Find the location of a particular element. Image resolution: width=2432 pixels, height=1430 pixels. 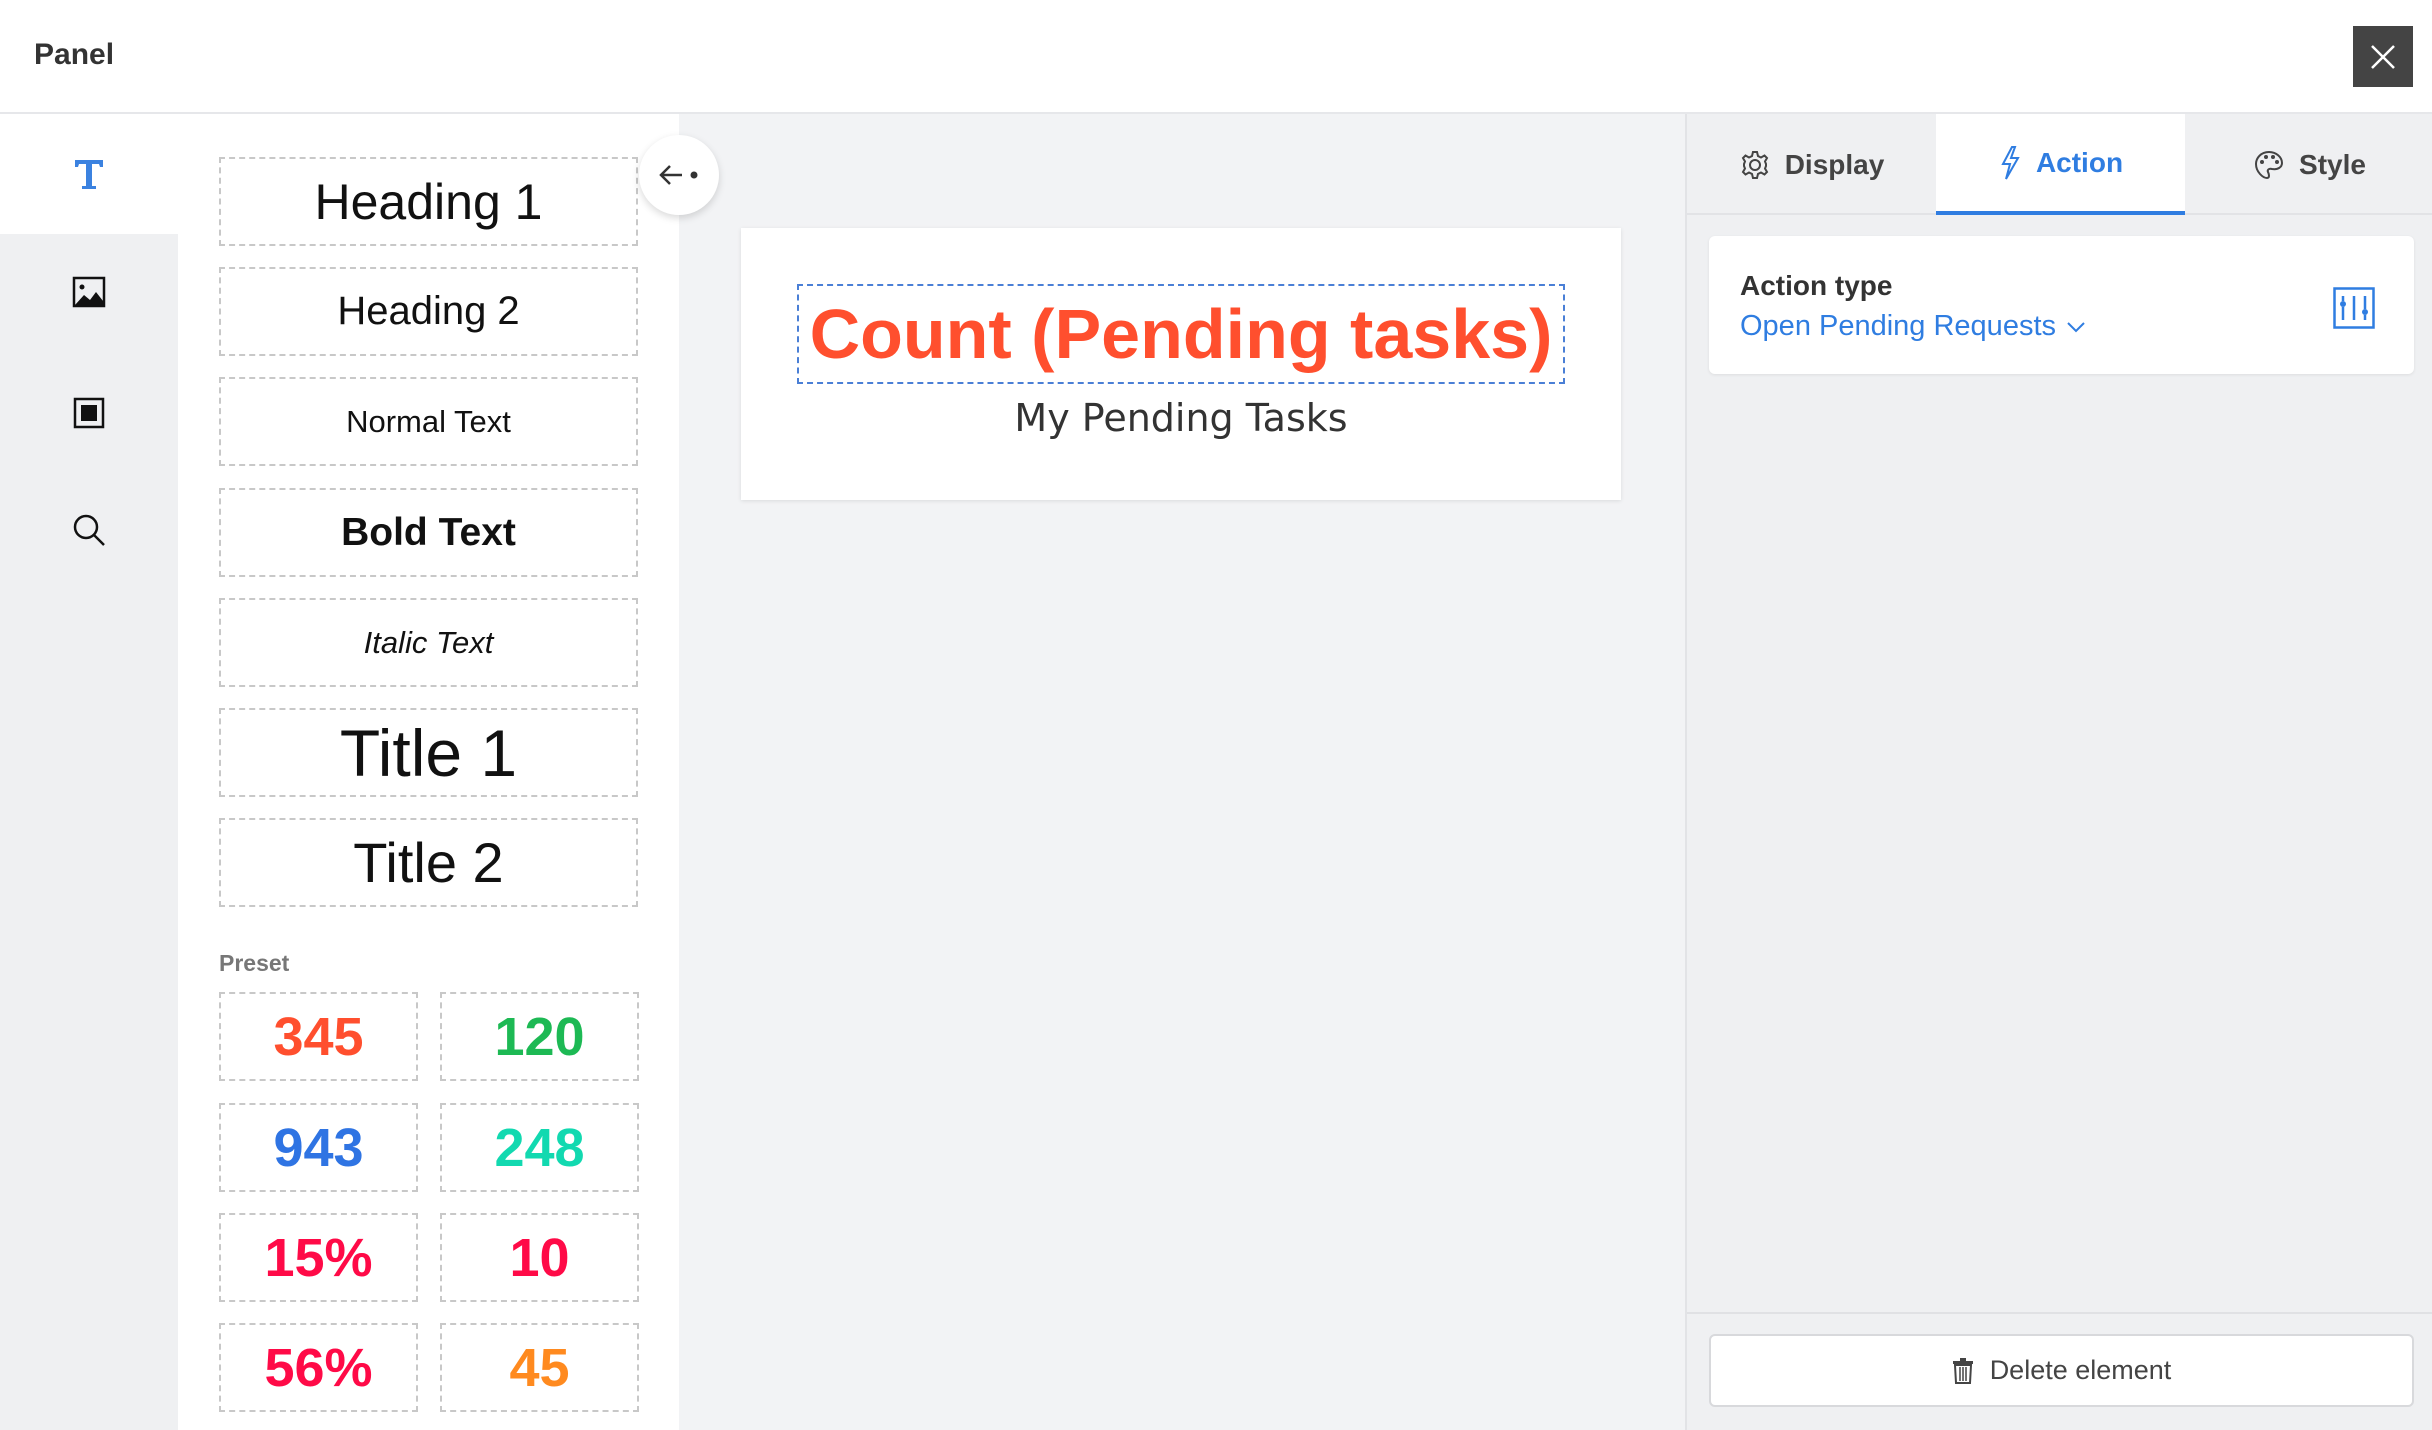

action-type-label: Action type is located at coordinates (1816, 285).